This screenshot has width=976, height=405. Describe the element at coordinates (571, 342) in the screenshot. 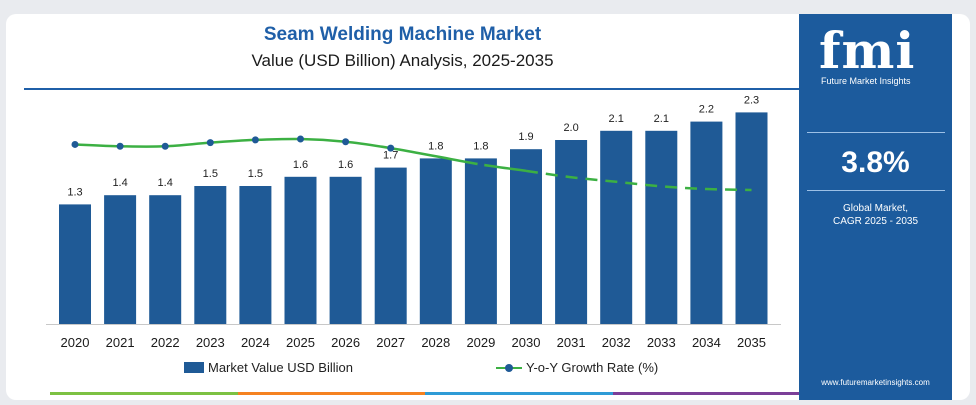

I see `x-tick-label: 2031` at that location.